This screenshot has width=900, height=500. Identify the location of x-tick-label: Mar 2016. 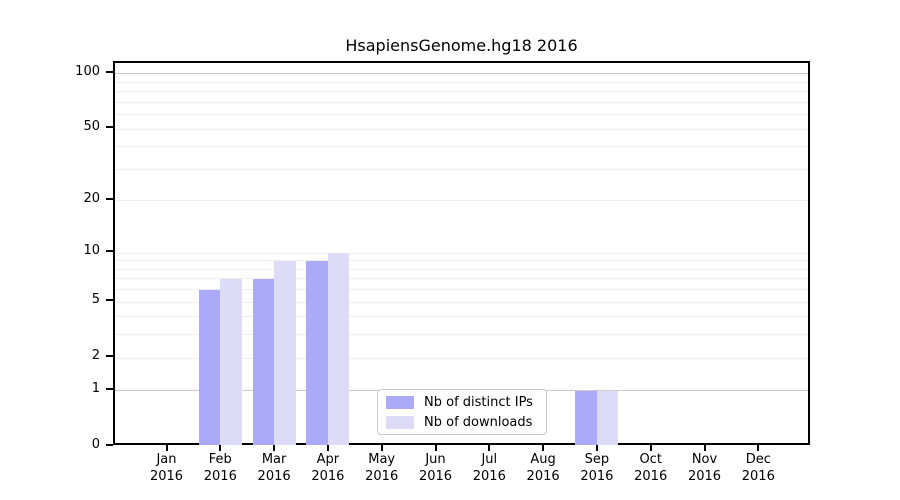
(274, 468).